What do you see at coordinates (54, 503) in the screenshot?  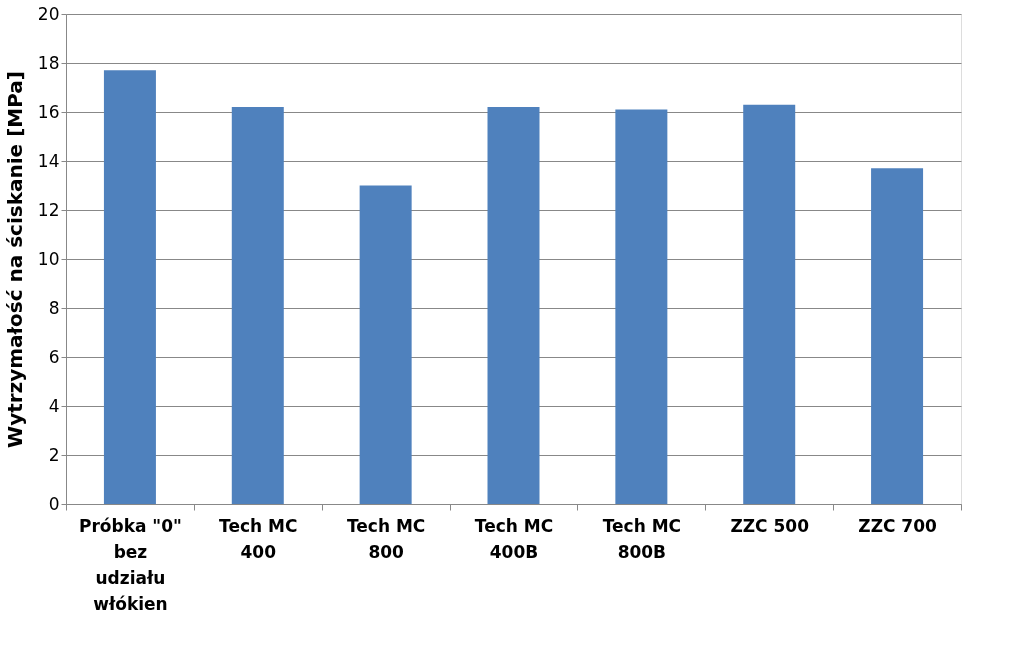 I see `y-tick-label: 0` at bounding box center [54, 503].